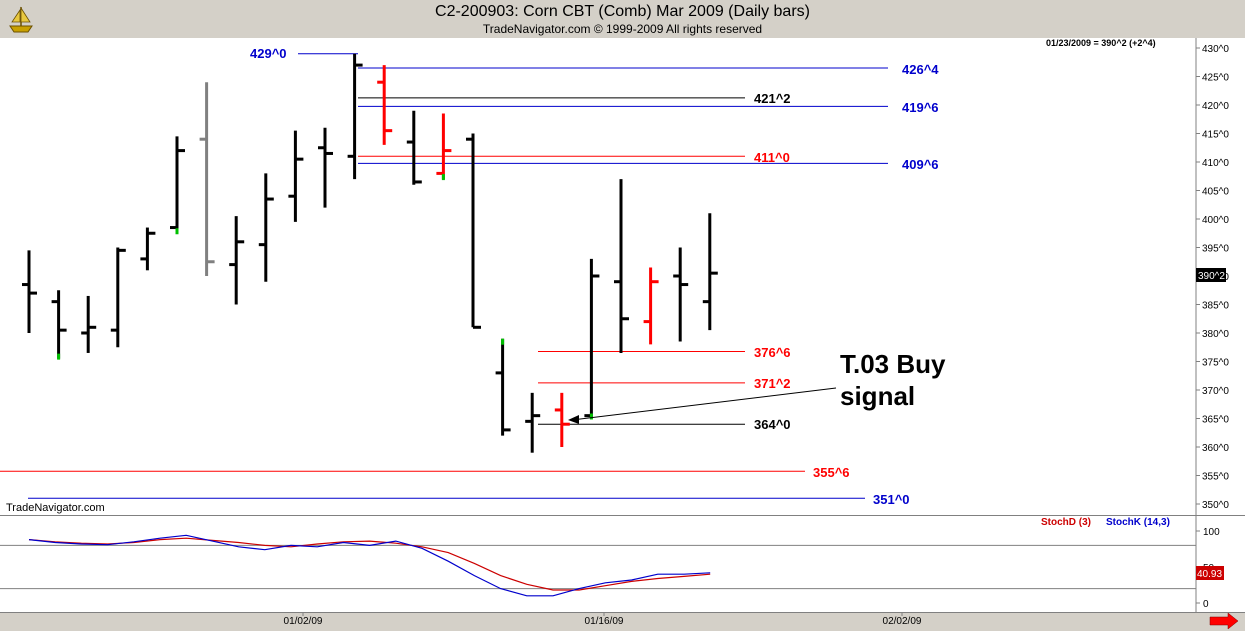 The height and width of the screenshot is (631, 1245). I want to click on price-tick-label: 365^0, so click(1215, 420).